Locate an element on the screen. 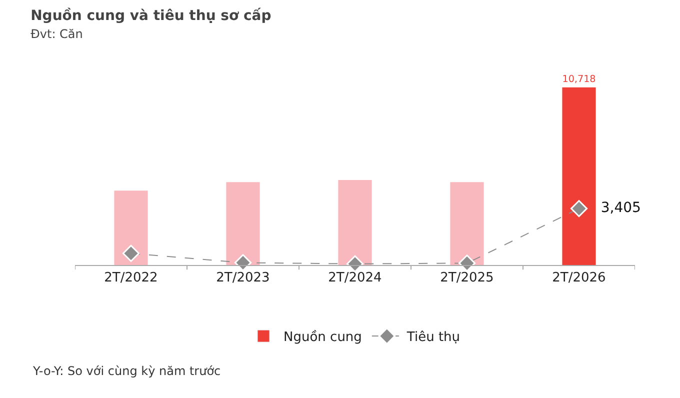 The image size is (680, 398). data-label: 10,718 is located at coordinates (579, 79).